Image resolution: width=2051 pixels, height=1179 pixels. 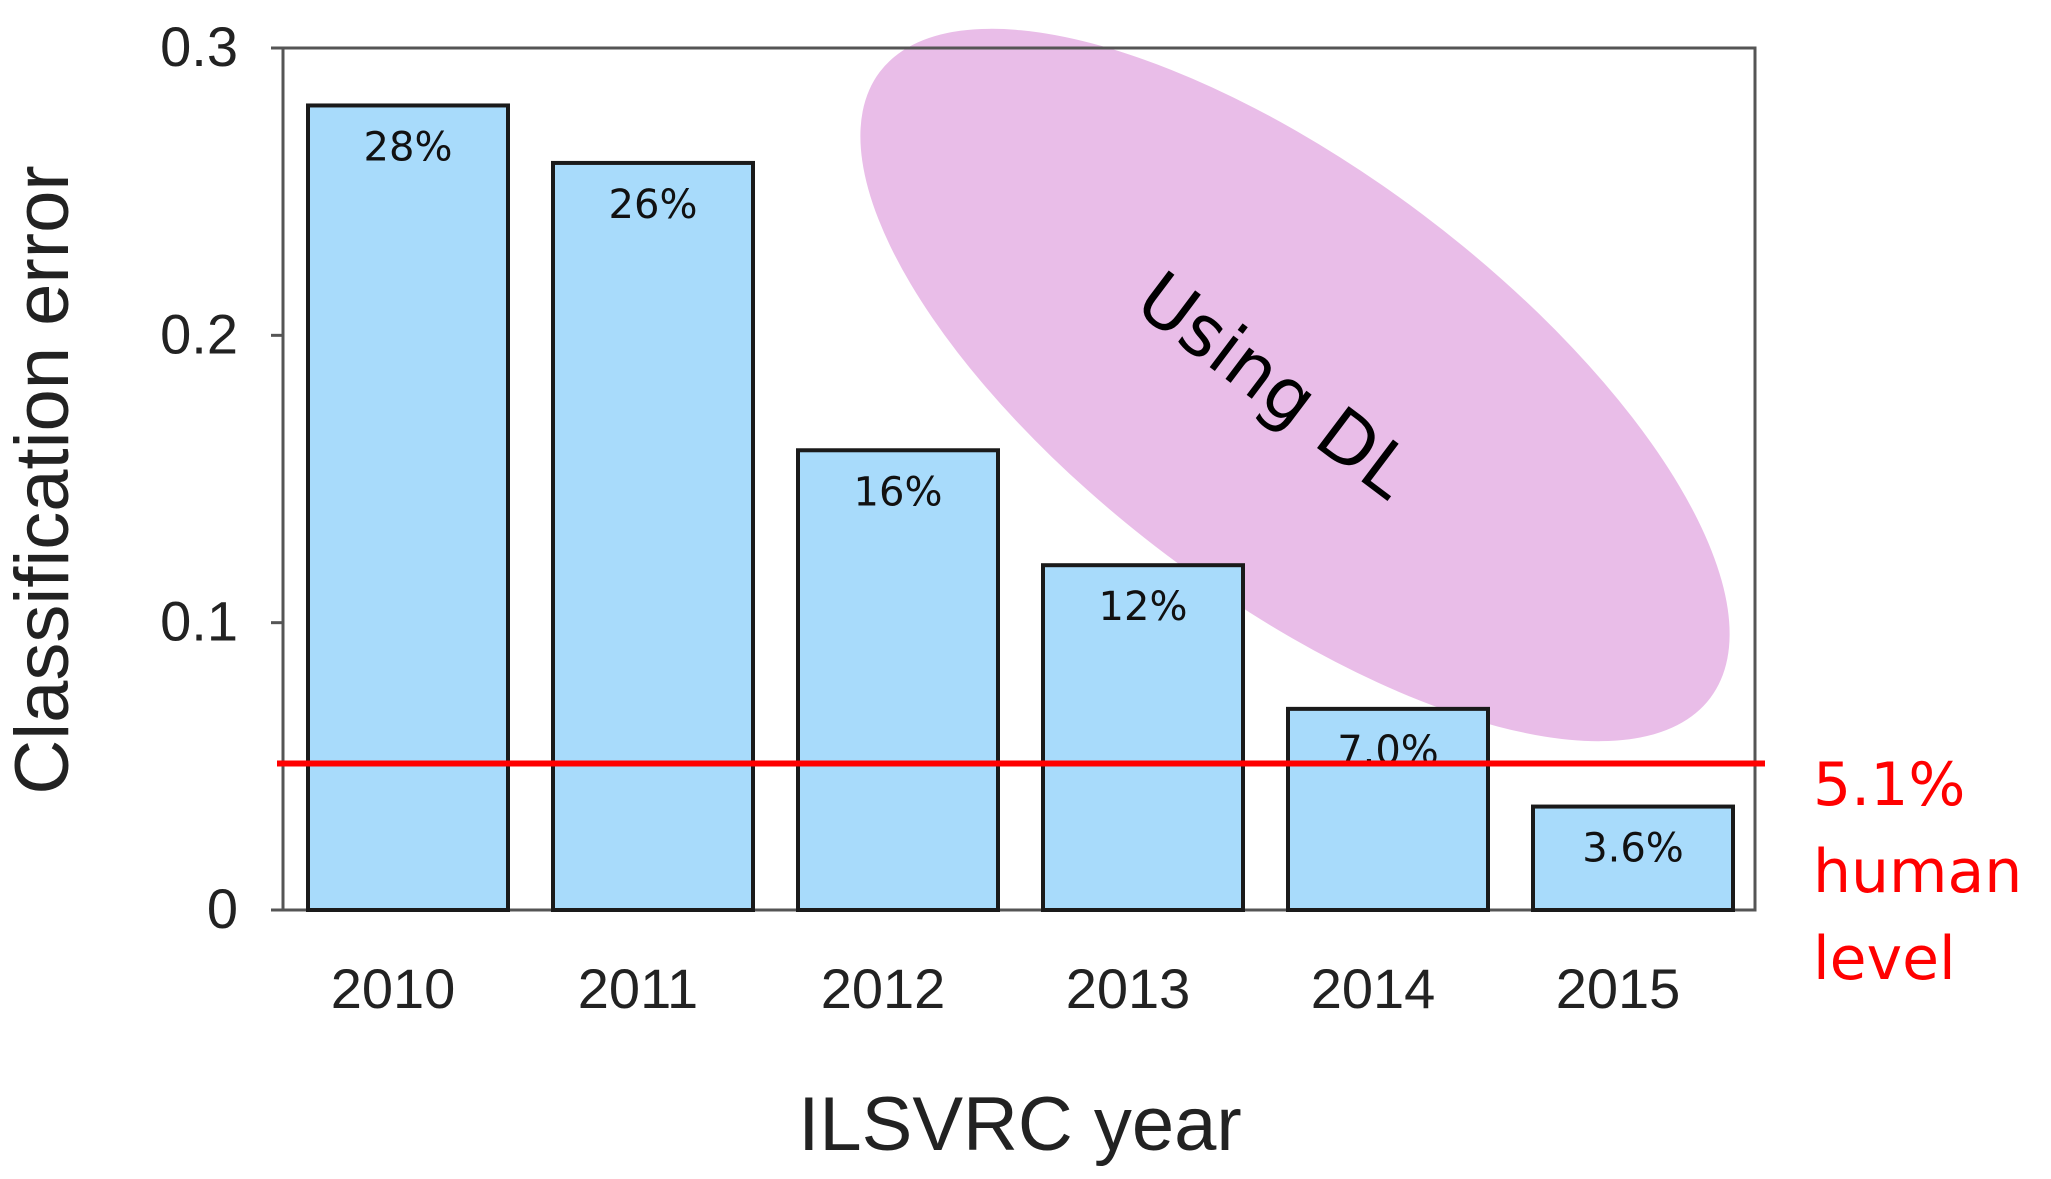 What do you see at coordinates (408, 507) in the screenshot?
I see `bar-2010` at bounding box center [408, 507].